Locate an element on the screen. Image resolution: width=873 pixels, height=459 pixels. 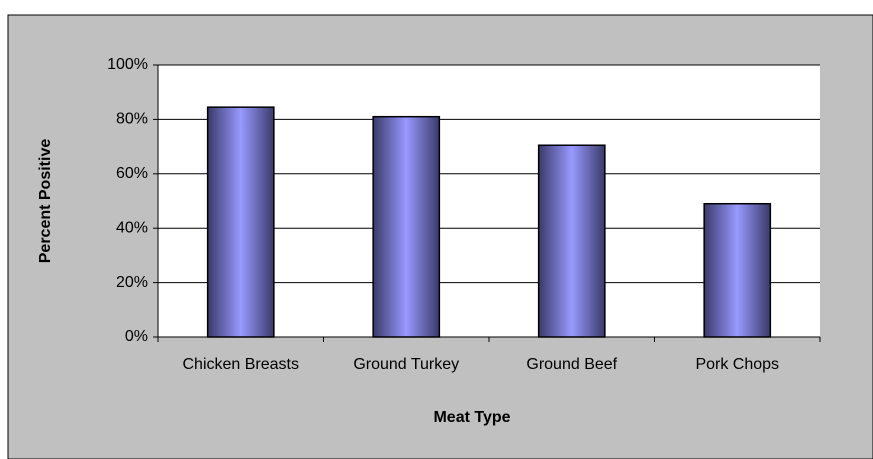
y-axis-label: Percent Positive is located at coordinates (45, 201).